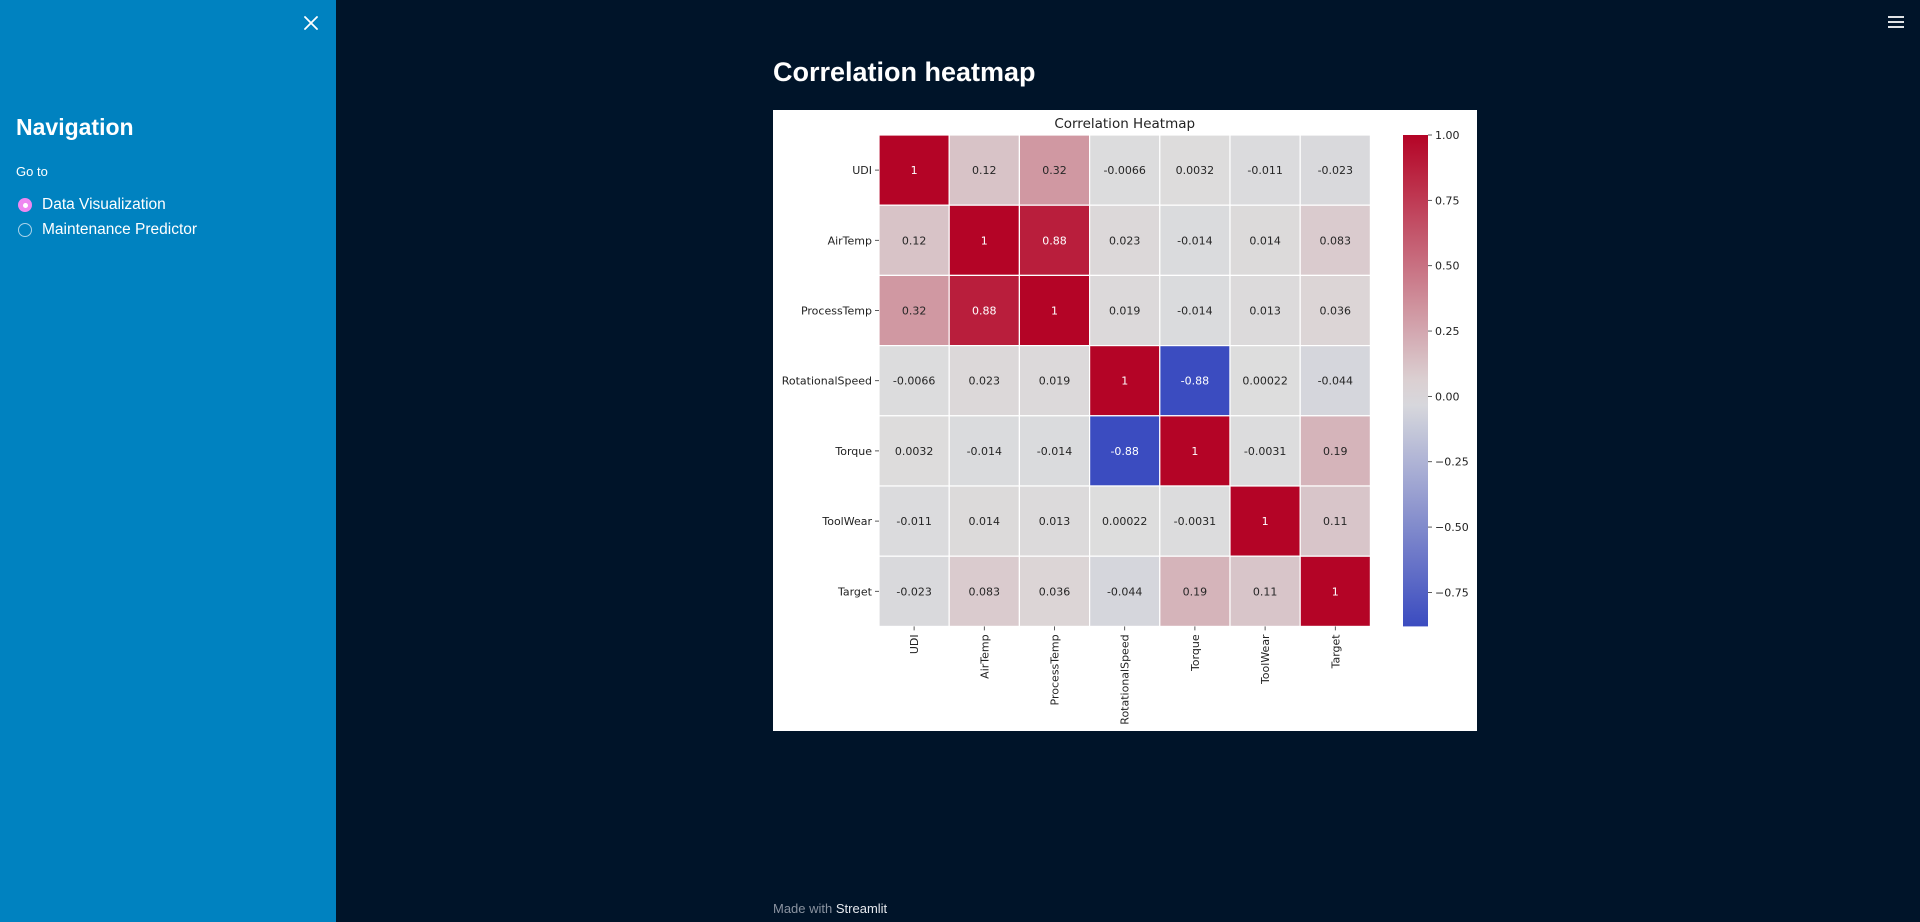 This screenshot has width=1920, height=922. I want to click on main-menu-button, so click(1896, 22).